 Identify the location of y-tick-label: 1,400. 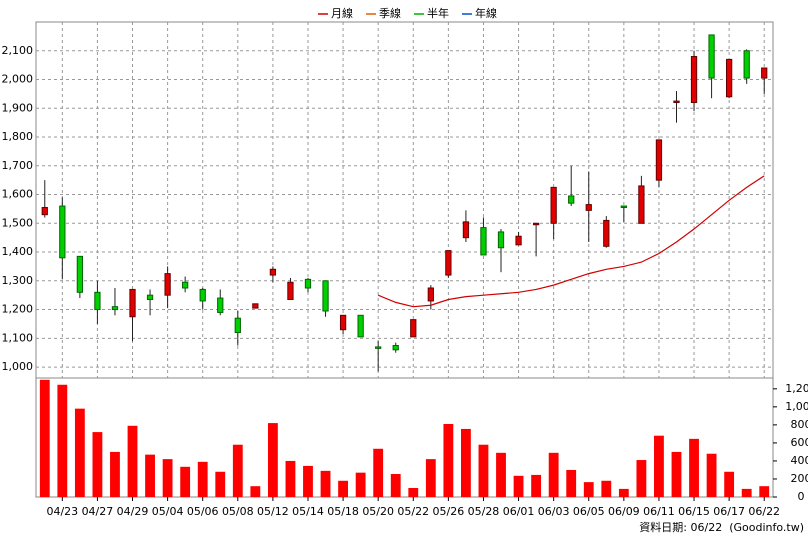
(18, 251).